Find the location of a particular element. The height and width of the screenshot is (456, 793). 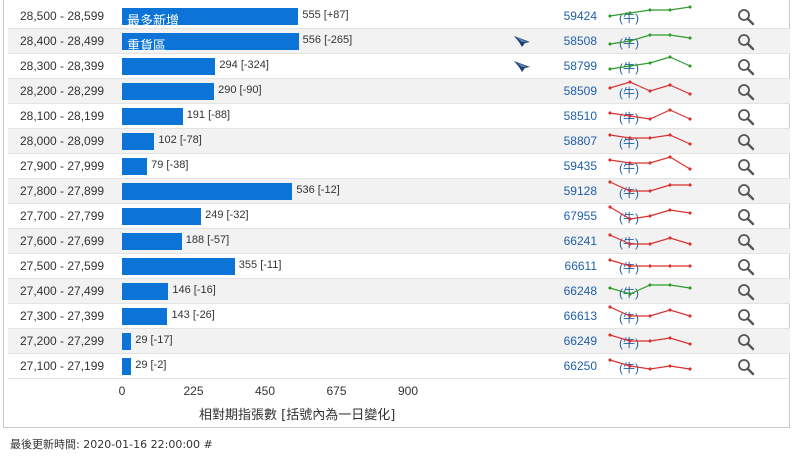

warrant-code-link: 59435 is located at coordinates (580, 166).